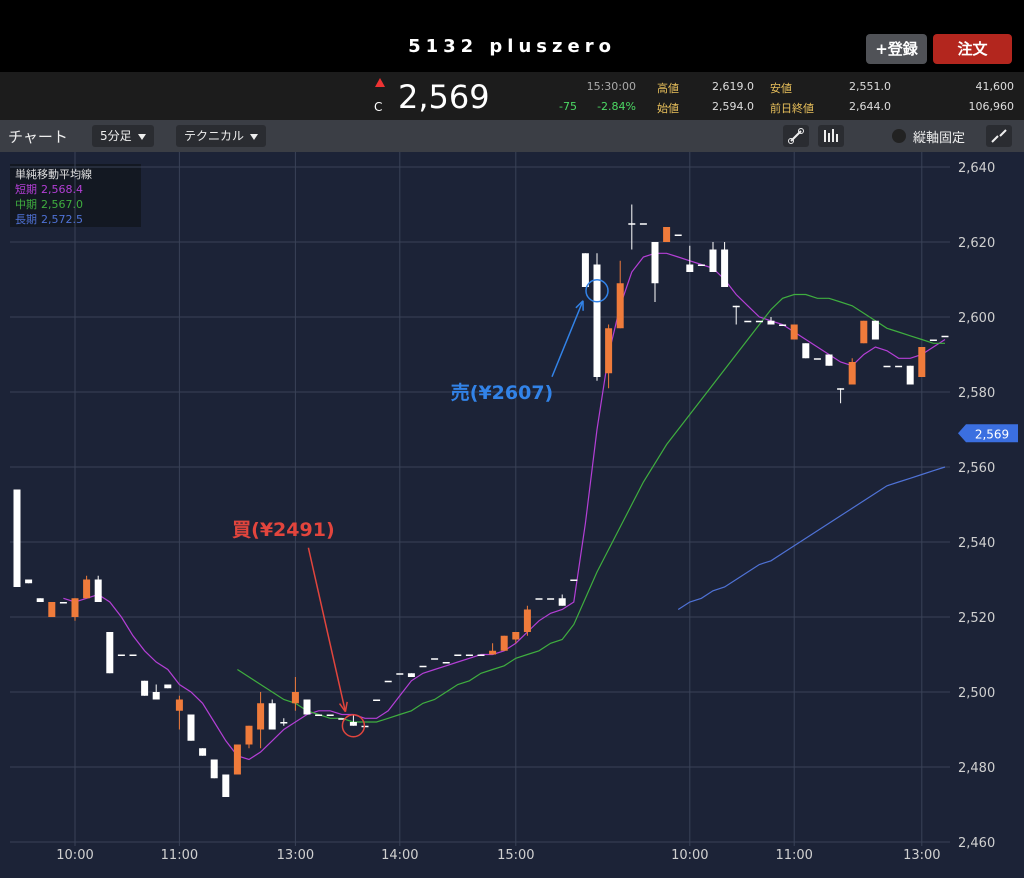  What do you see at coordinates (668, 88) in the screenshot?
I see `stat-label: 高値` at bounding box center [668, 88].